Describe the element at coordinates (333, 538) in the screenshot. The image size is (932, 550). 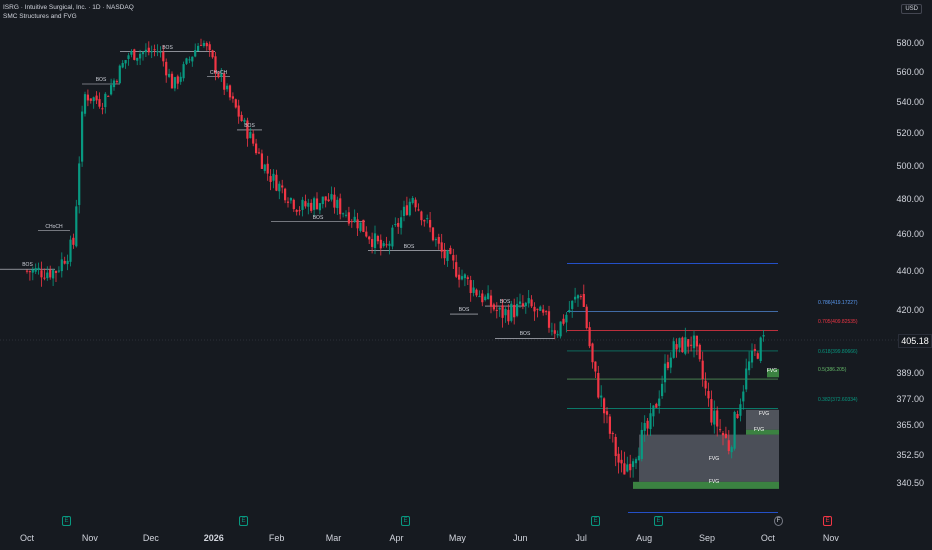
I see `time-tick: Mar` at that location.